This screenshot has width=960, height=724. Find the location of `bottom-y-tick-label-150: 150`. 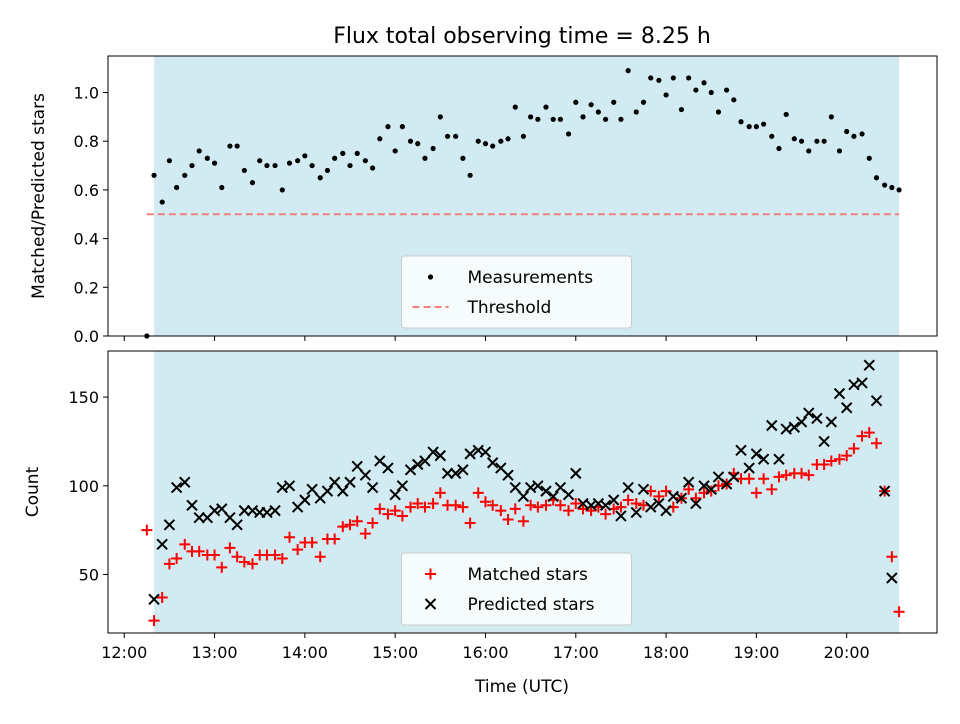

bottom-y-tick-label-150: 150 is located at coordinates (83, 397).